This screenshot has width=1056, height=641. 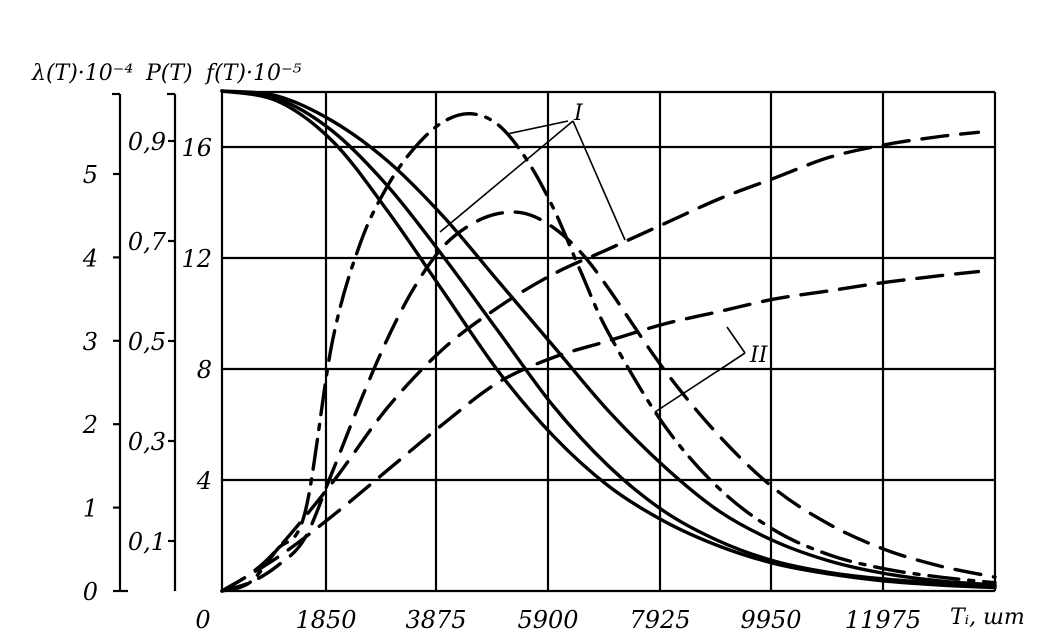 What do you see at coordinates (196, 148) in the screenshot?
I see `f-tick-label: 16` at bounding box center [196, 148].